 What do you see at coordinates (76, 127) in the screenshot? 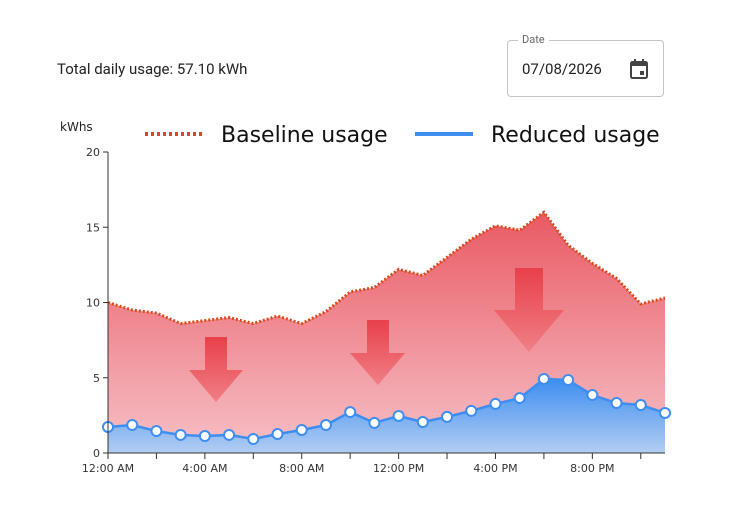
I see `y-axis-label: kWhs` at bounding box center [76, 127].